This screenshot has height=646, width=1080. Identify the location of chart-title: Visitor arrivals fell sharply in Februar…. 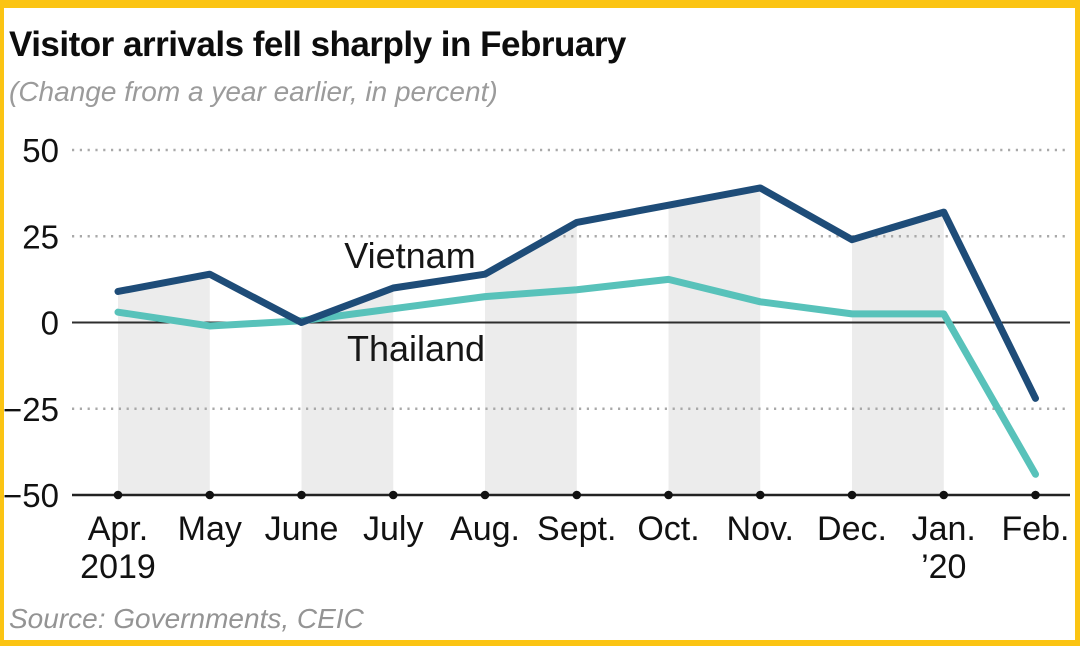
(317, 44).